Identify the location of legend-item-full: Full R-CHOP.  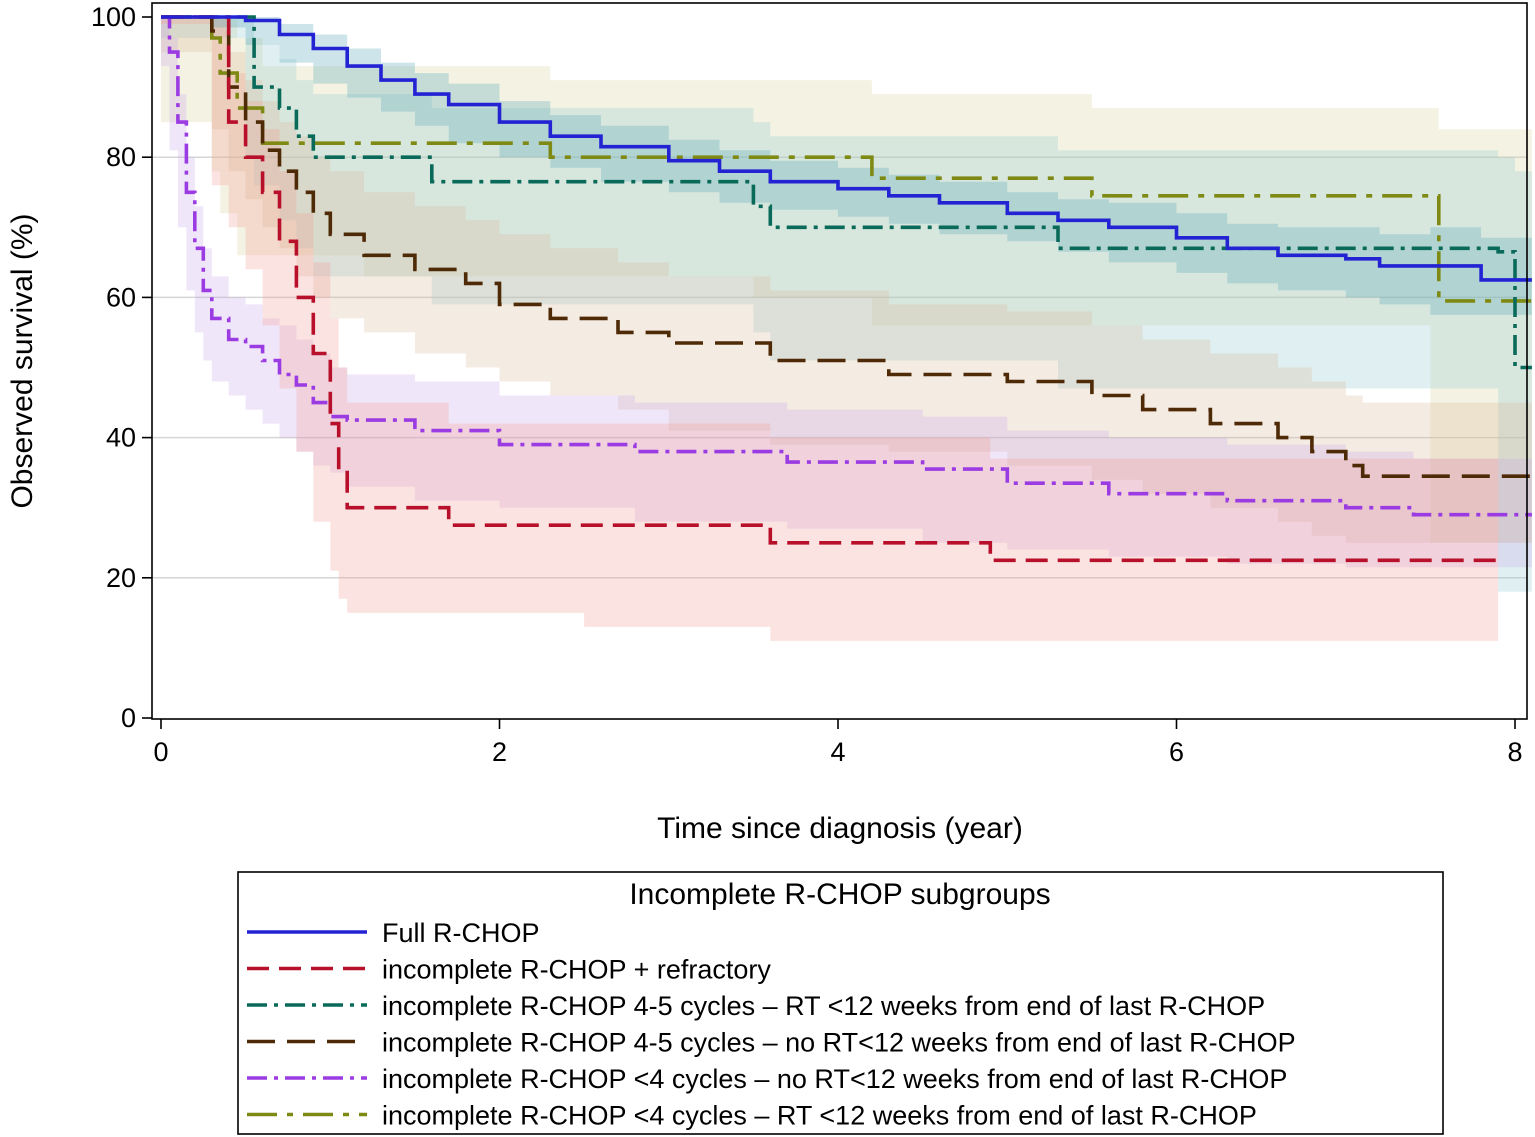
(393, 933).